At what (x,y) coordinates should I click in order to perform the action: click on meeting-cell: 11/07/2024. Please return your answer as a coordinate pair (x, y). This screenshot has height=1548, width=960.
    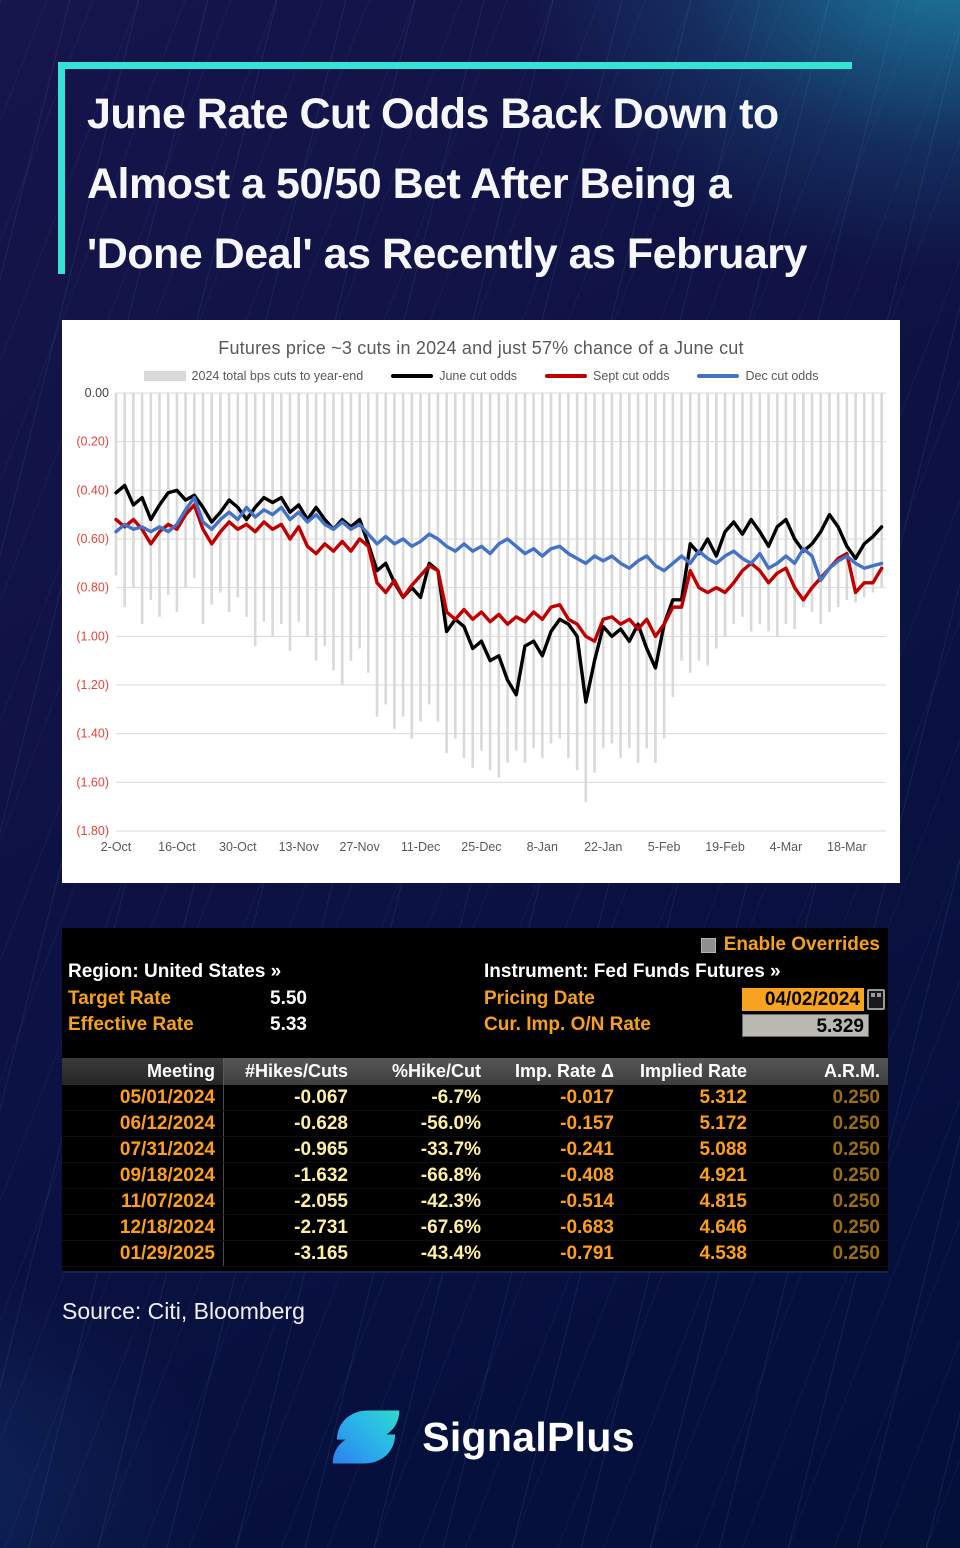
    Looking at the image, I should click on (143, 1201).